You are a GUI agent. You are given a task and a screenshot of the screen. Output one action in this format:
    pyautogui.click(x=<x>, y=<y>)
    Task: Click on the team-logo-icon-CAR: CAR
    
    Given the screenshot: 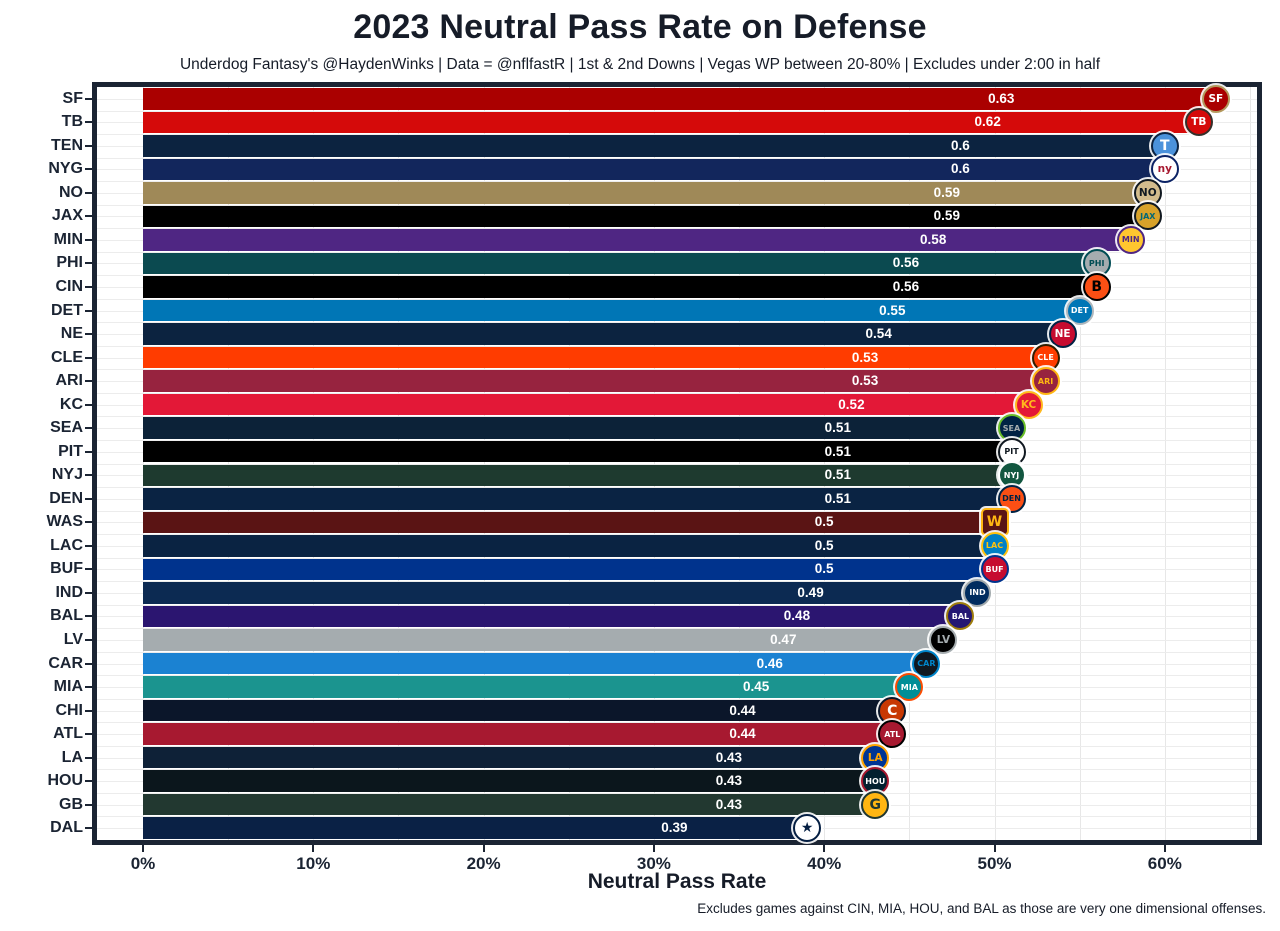 What is the action you would take?
    pyautogui.click(x=926, y=663)
    